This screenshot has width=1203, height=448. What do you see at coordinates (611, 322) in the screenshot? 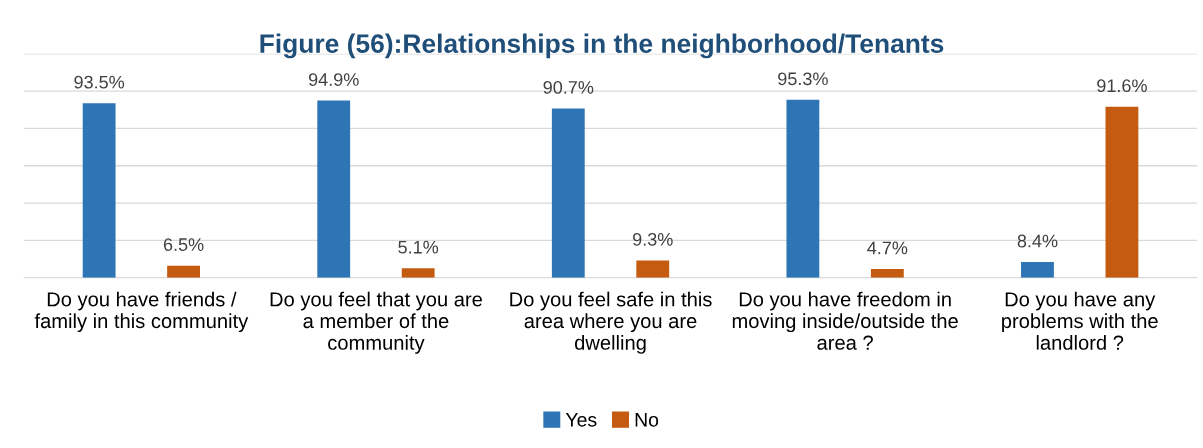
I see `x-tick-label: Do you feel safe in this area where you are dwelling` at bounding box center [611, 322].